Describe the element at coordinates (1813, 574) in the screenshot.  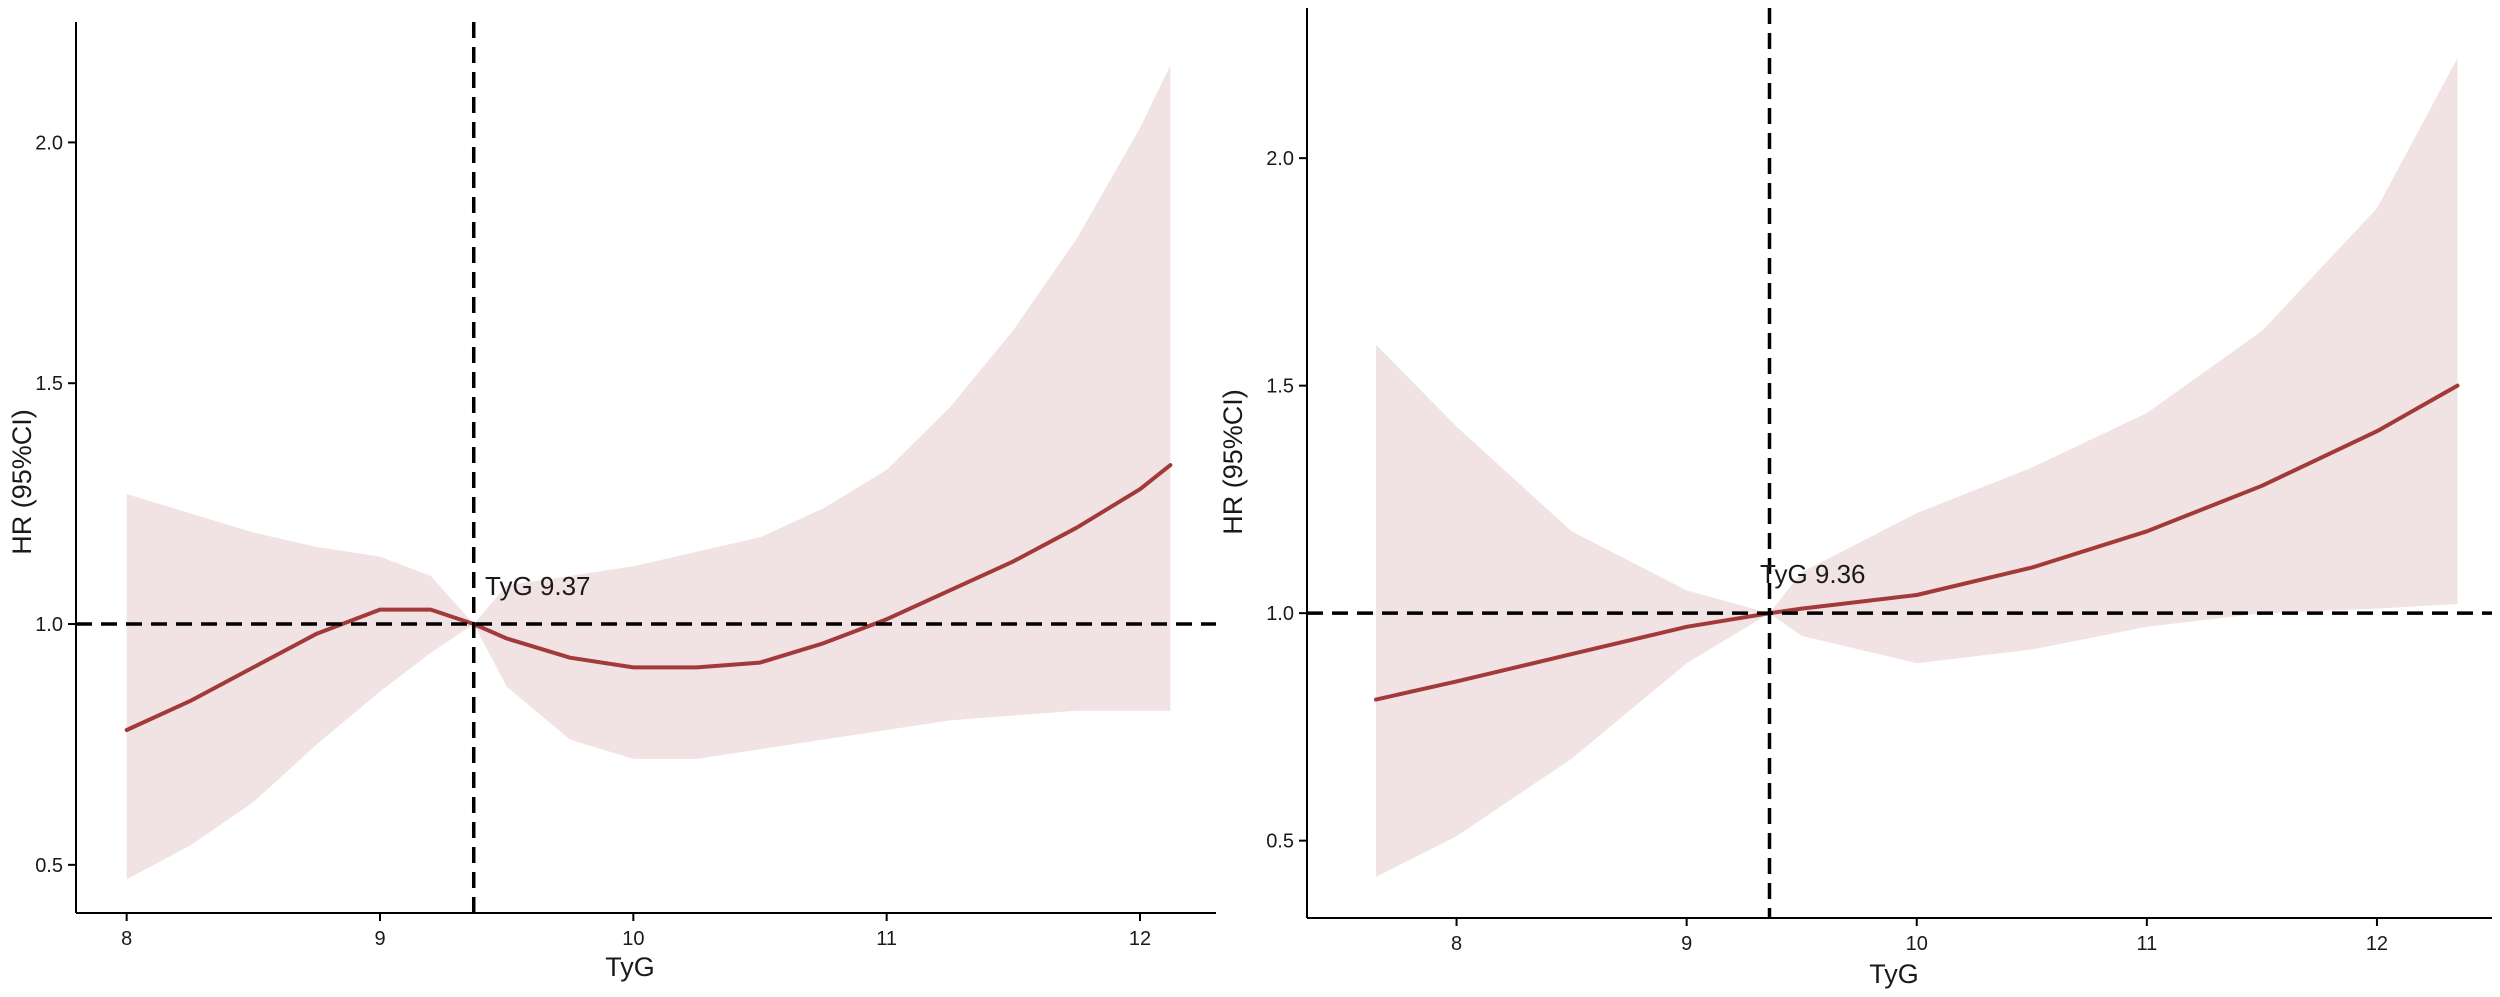
I see `threshold-annotation: TyG 9.36` at that location.